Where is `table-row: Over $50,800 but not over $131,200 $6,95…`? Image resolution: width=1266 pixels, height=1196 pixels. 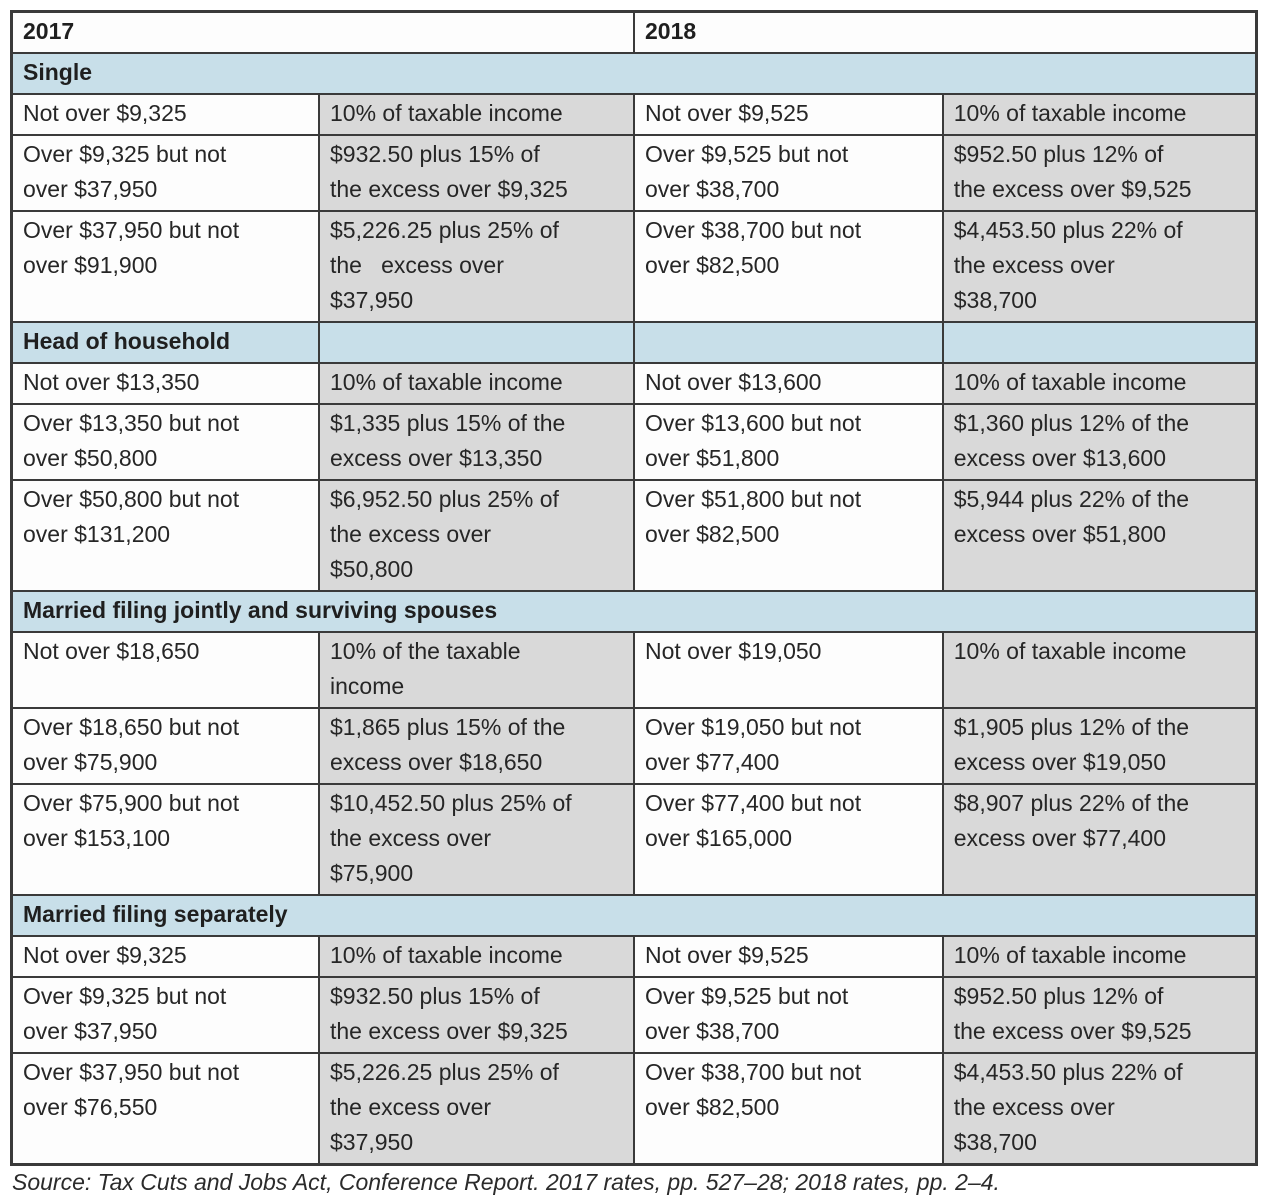
table-row: Over $50,800 but not over $131,200 $6,95… is located at coordinates (634, 535).